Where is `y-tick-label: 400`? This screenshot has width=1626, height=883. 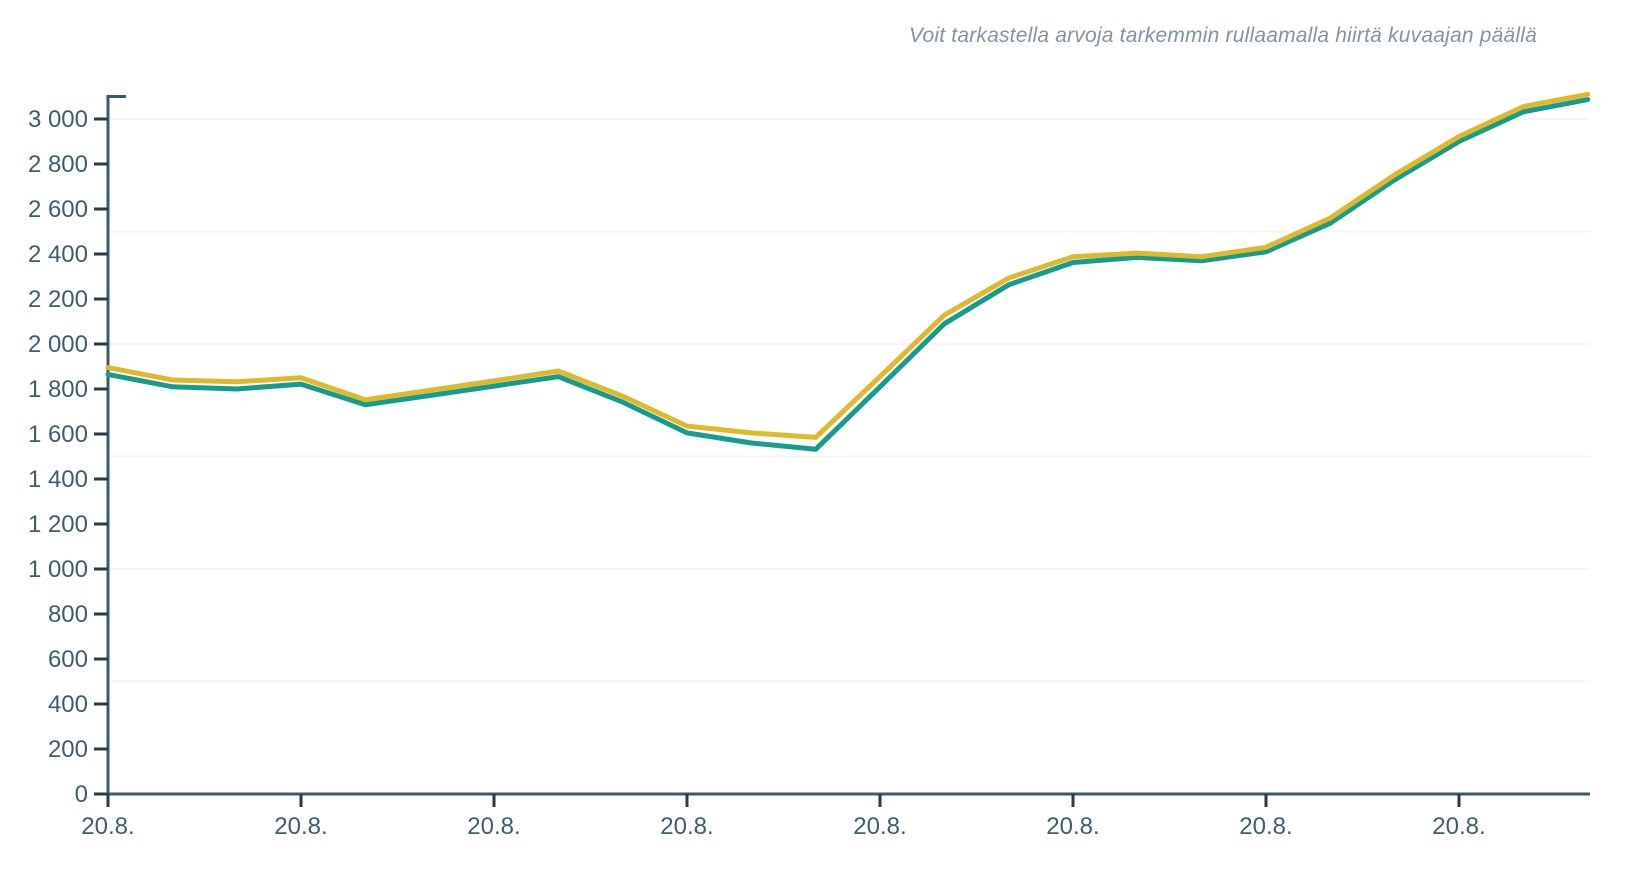 y-tick-label: 400 is located at coordinates (68, 704).